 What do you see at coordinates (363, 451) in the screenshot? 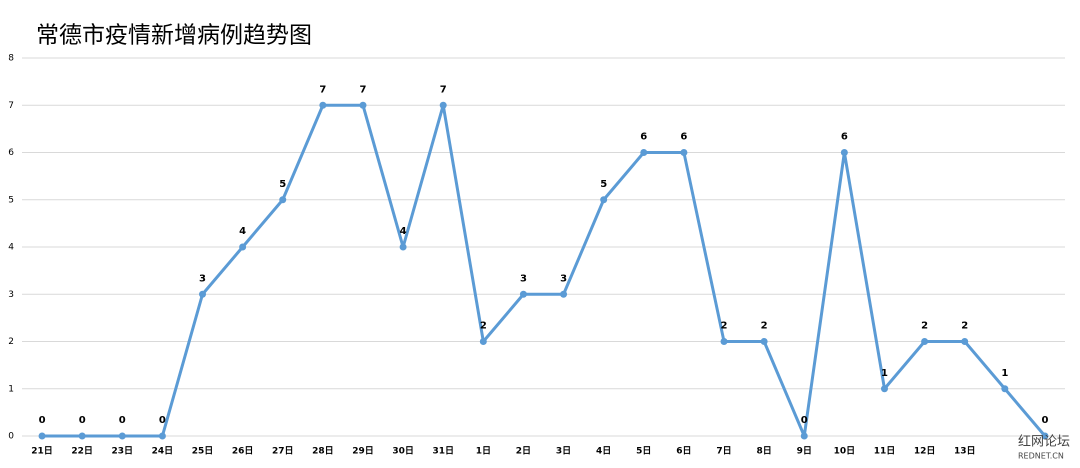
I see `x-tick-label: 29日` at bounding box center [363, 451].